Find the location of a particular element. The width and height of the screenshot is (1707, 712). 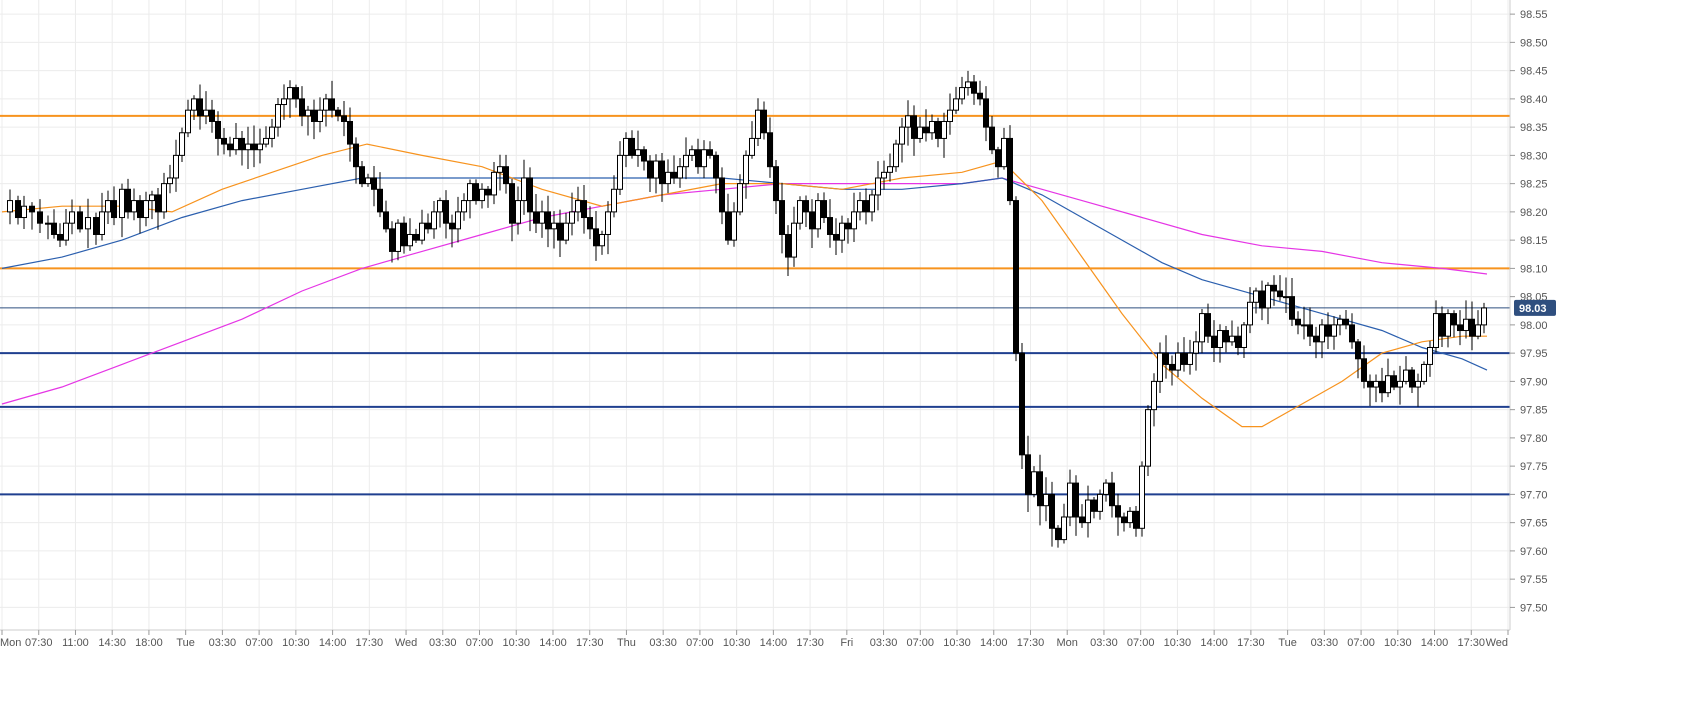

y-tick-label: 98.00 is located at coordinates (1534, 326).